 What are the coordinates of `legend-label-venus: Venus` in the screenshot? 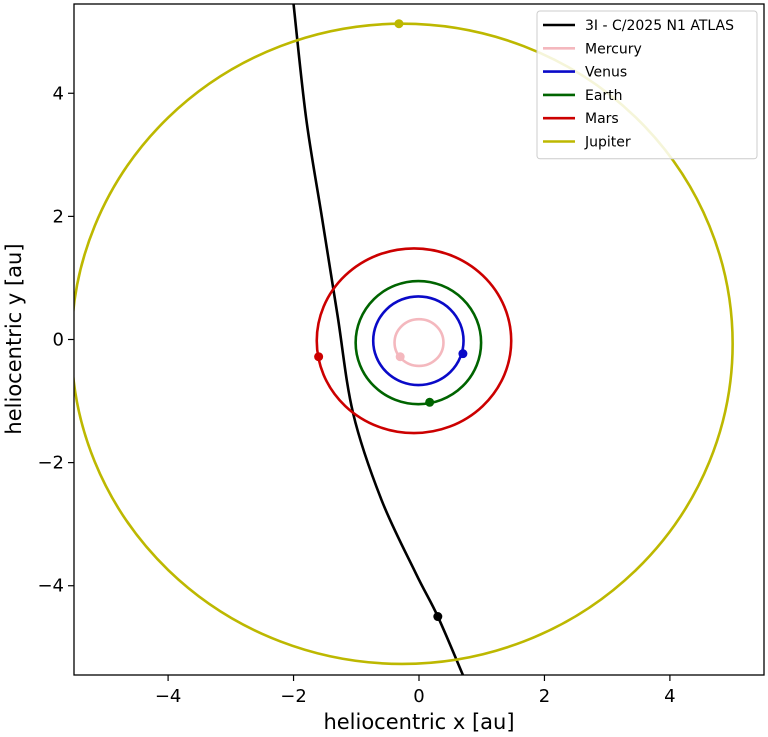 It's located at (606, 73).